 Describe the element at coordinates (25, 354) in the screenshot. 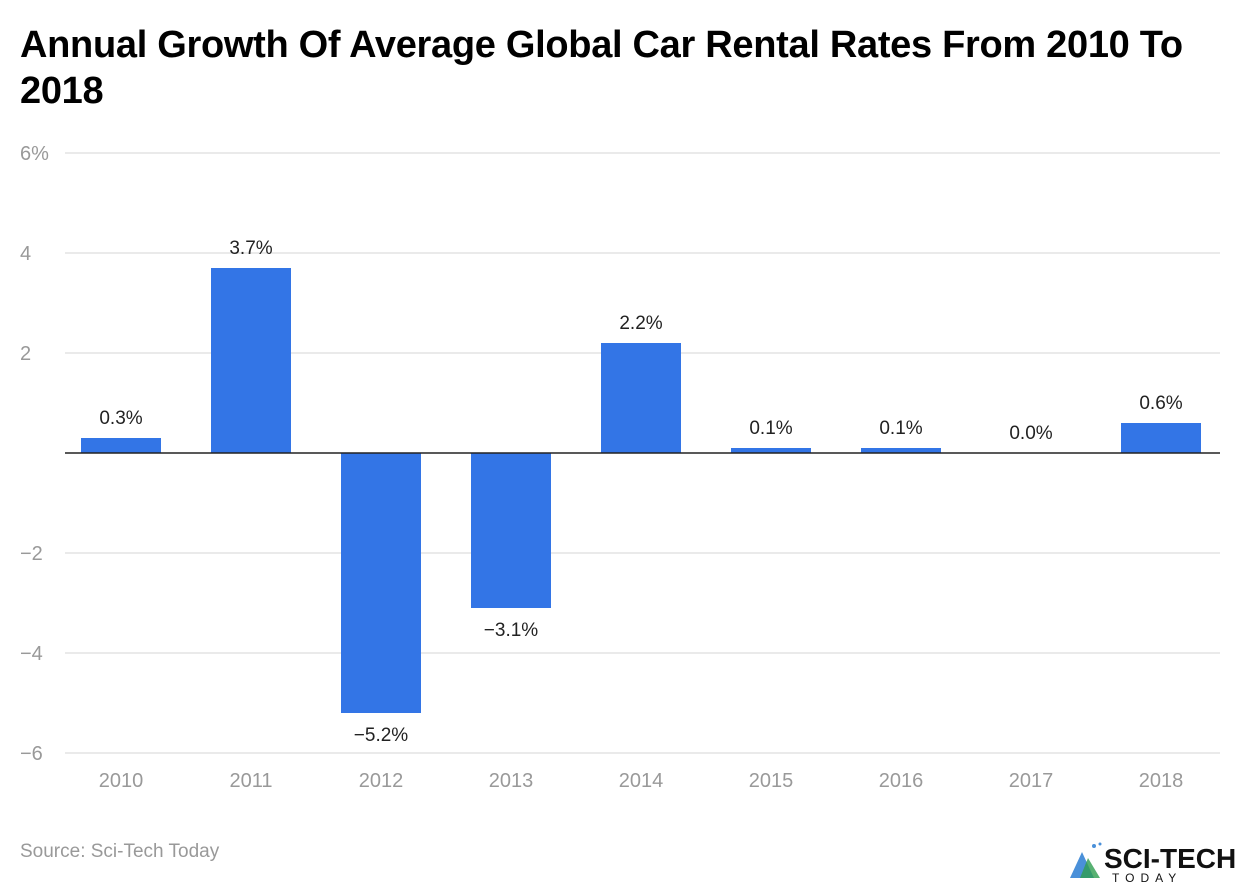

I see `y-tick-label: 2` at that location.